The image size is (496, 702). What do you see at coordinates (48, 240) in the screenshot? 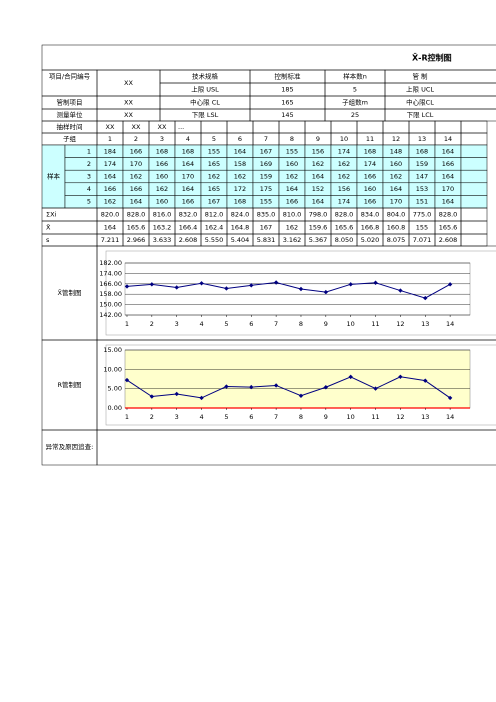
I see `cell-text: s` at bounding box center [48, 240].